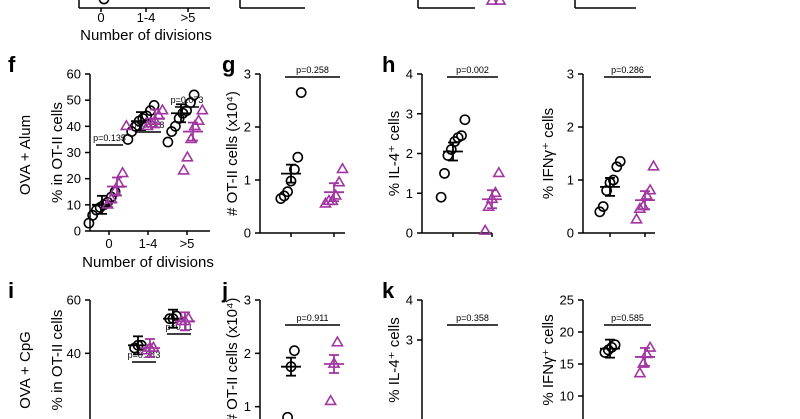  I want to click on y-tick-label-k2: 10, so click(567, 396).